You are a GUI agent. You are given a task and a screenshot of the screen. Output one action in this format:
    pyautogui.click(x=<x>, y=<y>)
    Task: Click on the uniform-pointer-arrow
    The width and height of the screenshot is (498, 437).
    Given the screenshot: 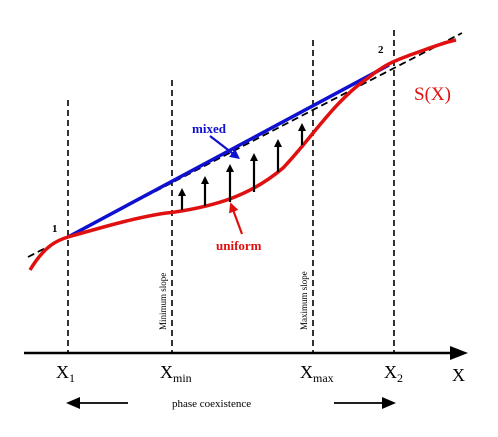 What is the action you would take?
    pyautogui.click(x=236, y=218)
    